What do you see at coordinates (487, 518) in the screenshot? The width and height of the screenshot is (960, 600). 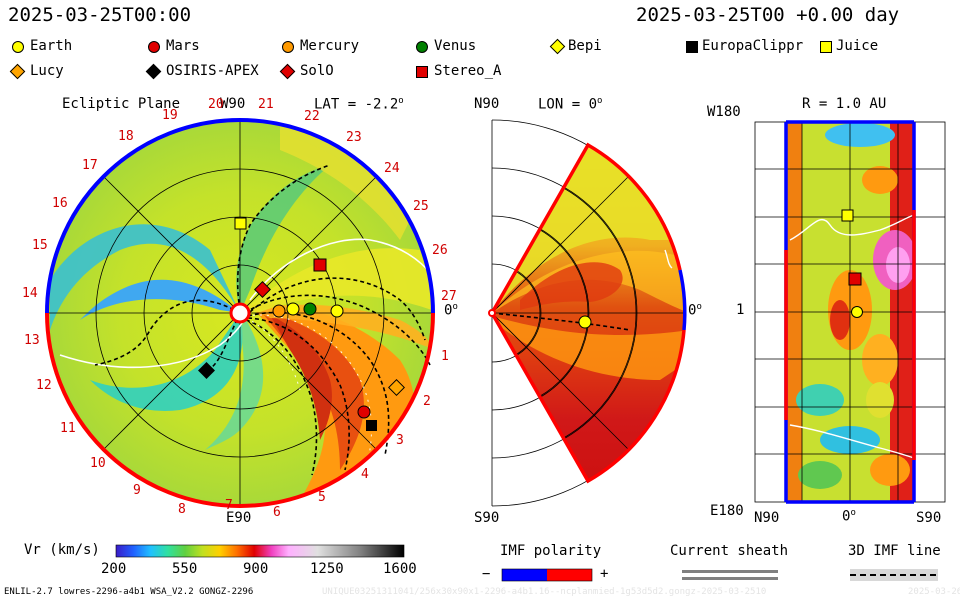 I see `meridional-bottom-label: S90` at bounding box center [487, 518].